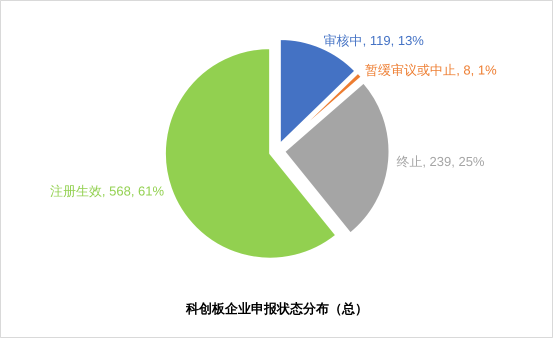 This screenshot has width=555, height=340. What do you see at coordinates (440, 161) in the screenshot?
I see `slice-label: 终止, 239, 25%` at bounding box center [440, 161].